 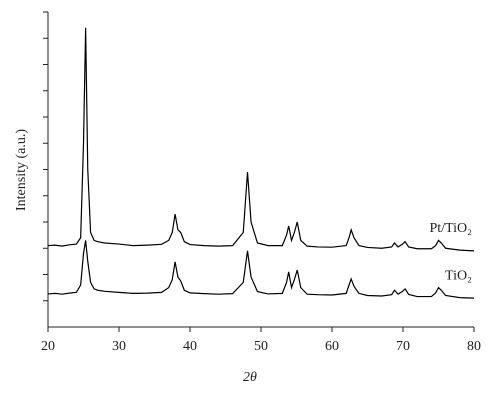 What do you see at coordinates (250, 377) in the screenshot?
I see `x-axis-label: 2θ` at bounding box center [250, 377].